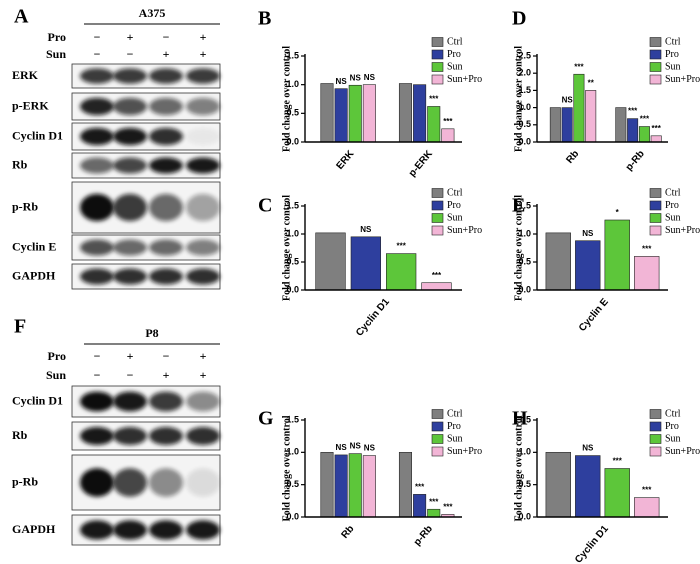 The width and height of the screenshot is (700, 564). I want to click on cell-line: A375, so click(152, 13).